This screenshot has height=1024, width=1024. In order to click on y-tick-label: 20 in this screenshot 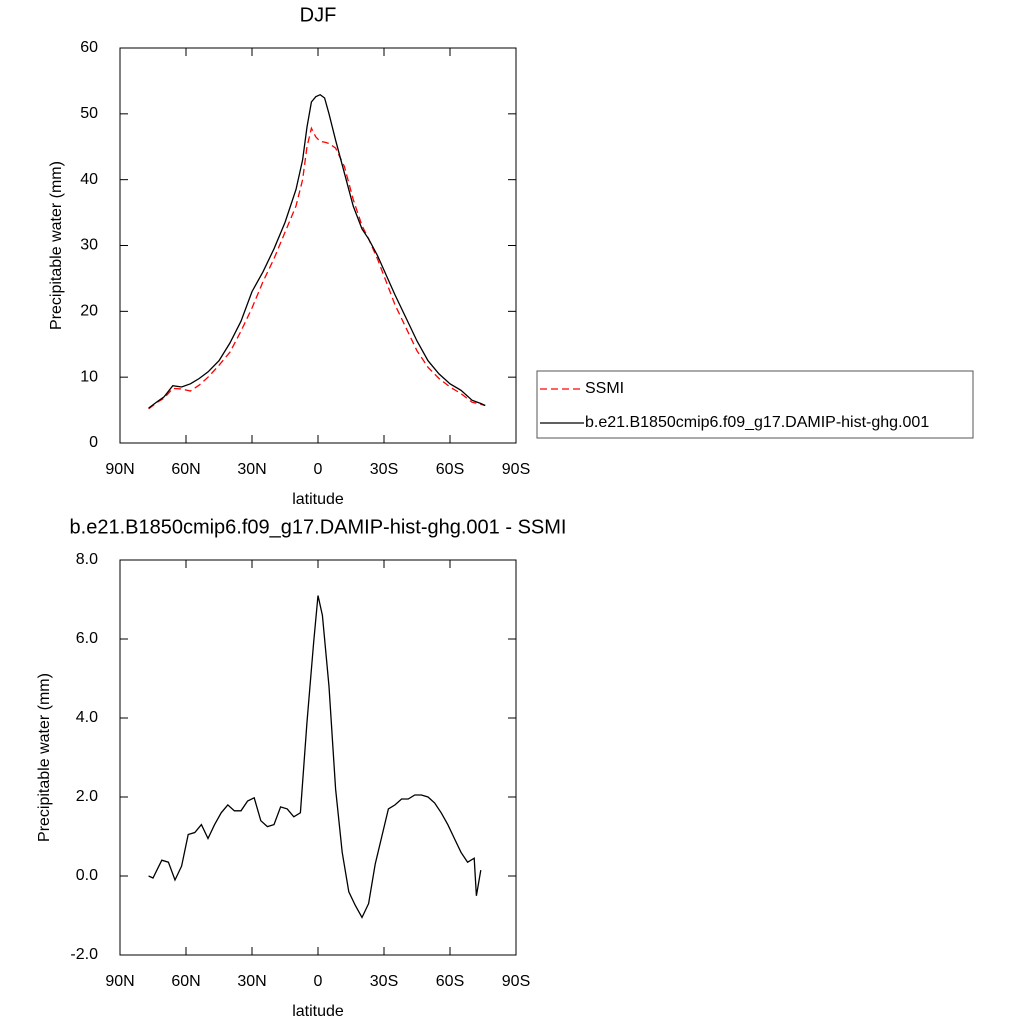, I will do `click(89, 311)`.